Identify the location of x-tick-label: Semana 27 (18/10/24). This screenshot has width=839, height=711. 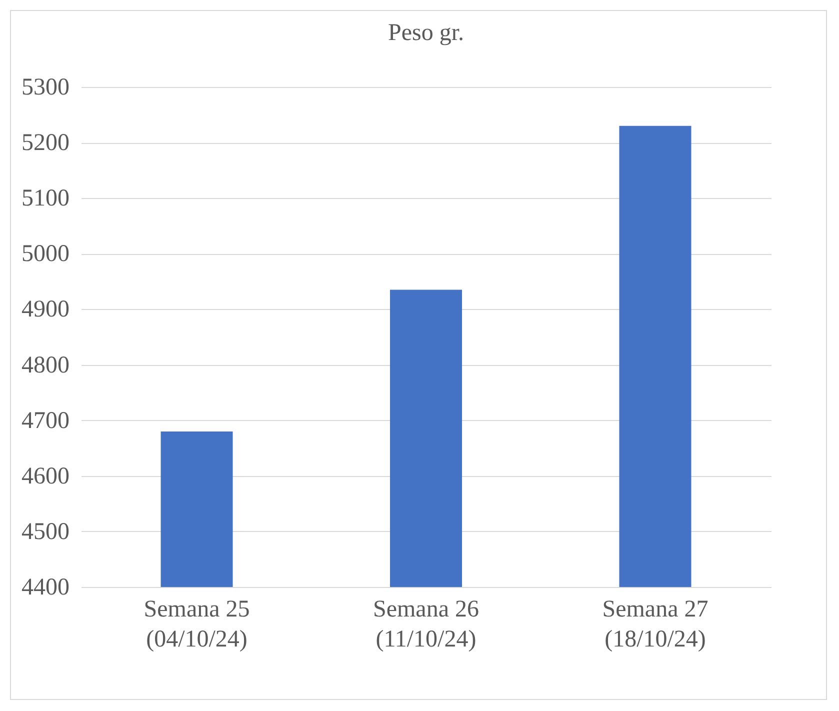
(655, 624).